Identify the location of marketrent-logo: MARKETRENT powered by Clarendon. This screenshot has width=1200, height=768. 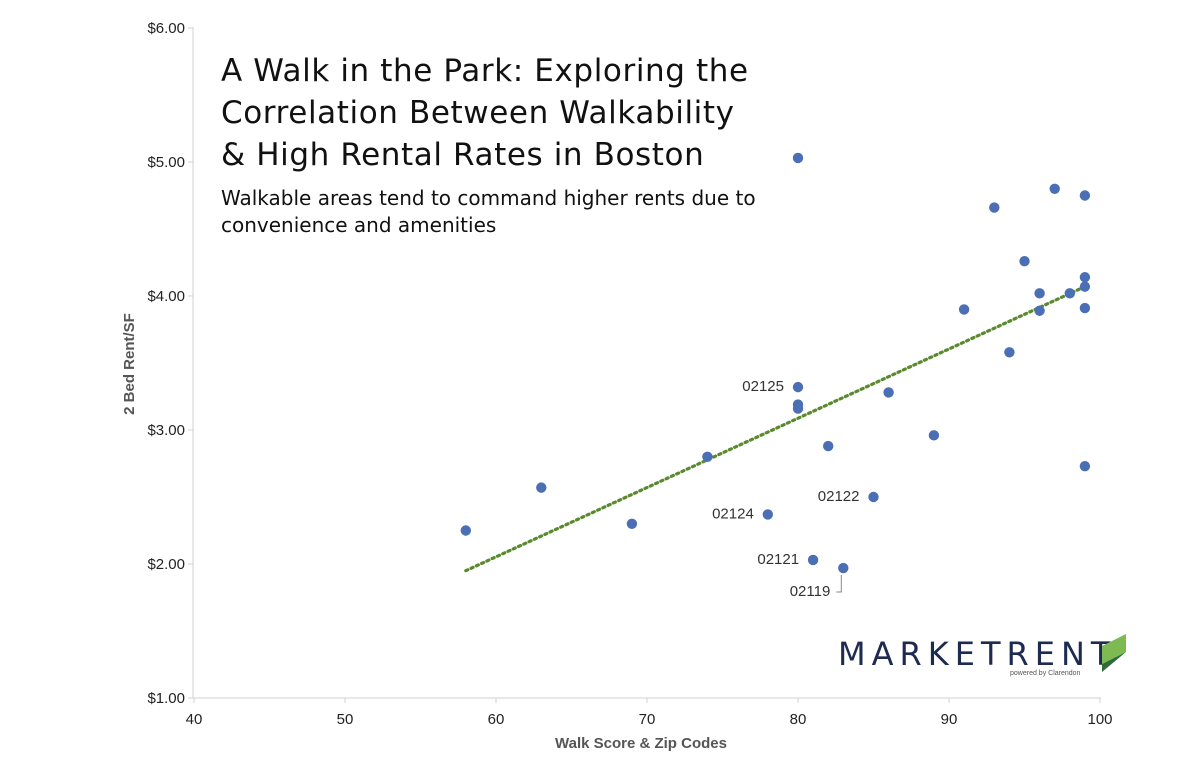
(988, 658).